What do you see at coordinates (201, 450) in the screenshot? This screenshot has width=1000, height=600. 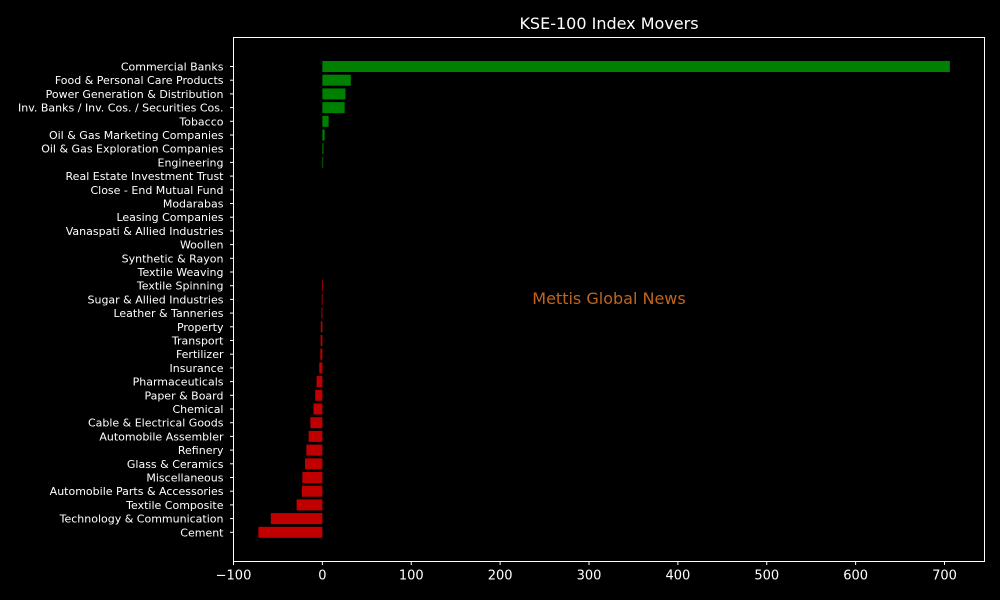 I see `category-label: Refinery` at bounding box center [201, 450].